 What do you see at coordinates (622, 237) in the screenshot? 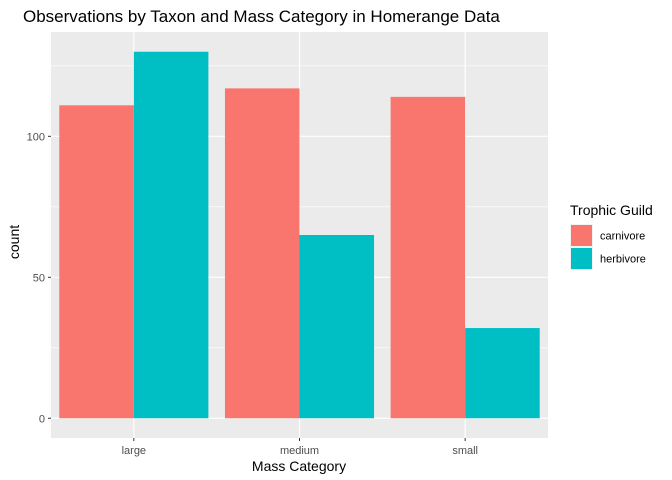
I see `legend-label-carnivore: carnivore` at bounding box center [622, 237].